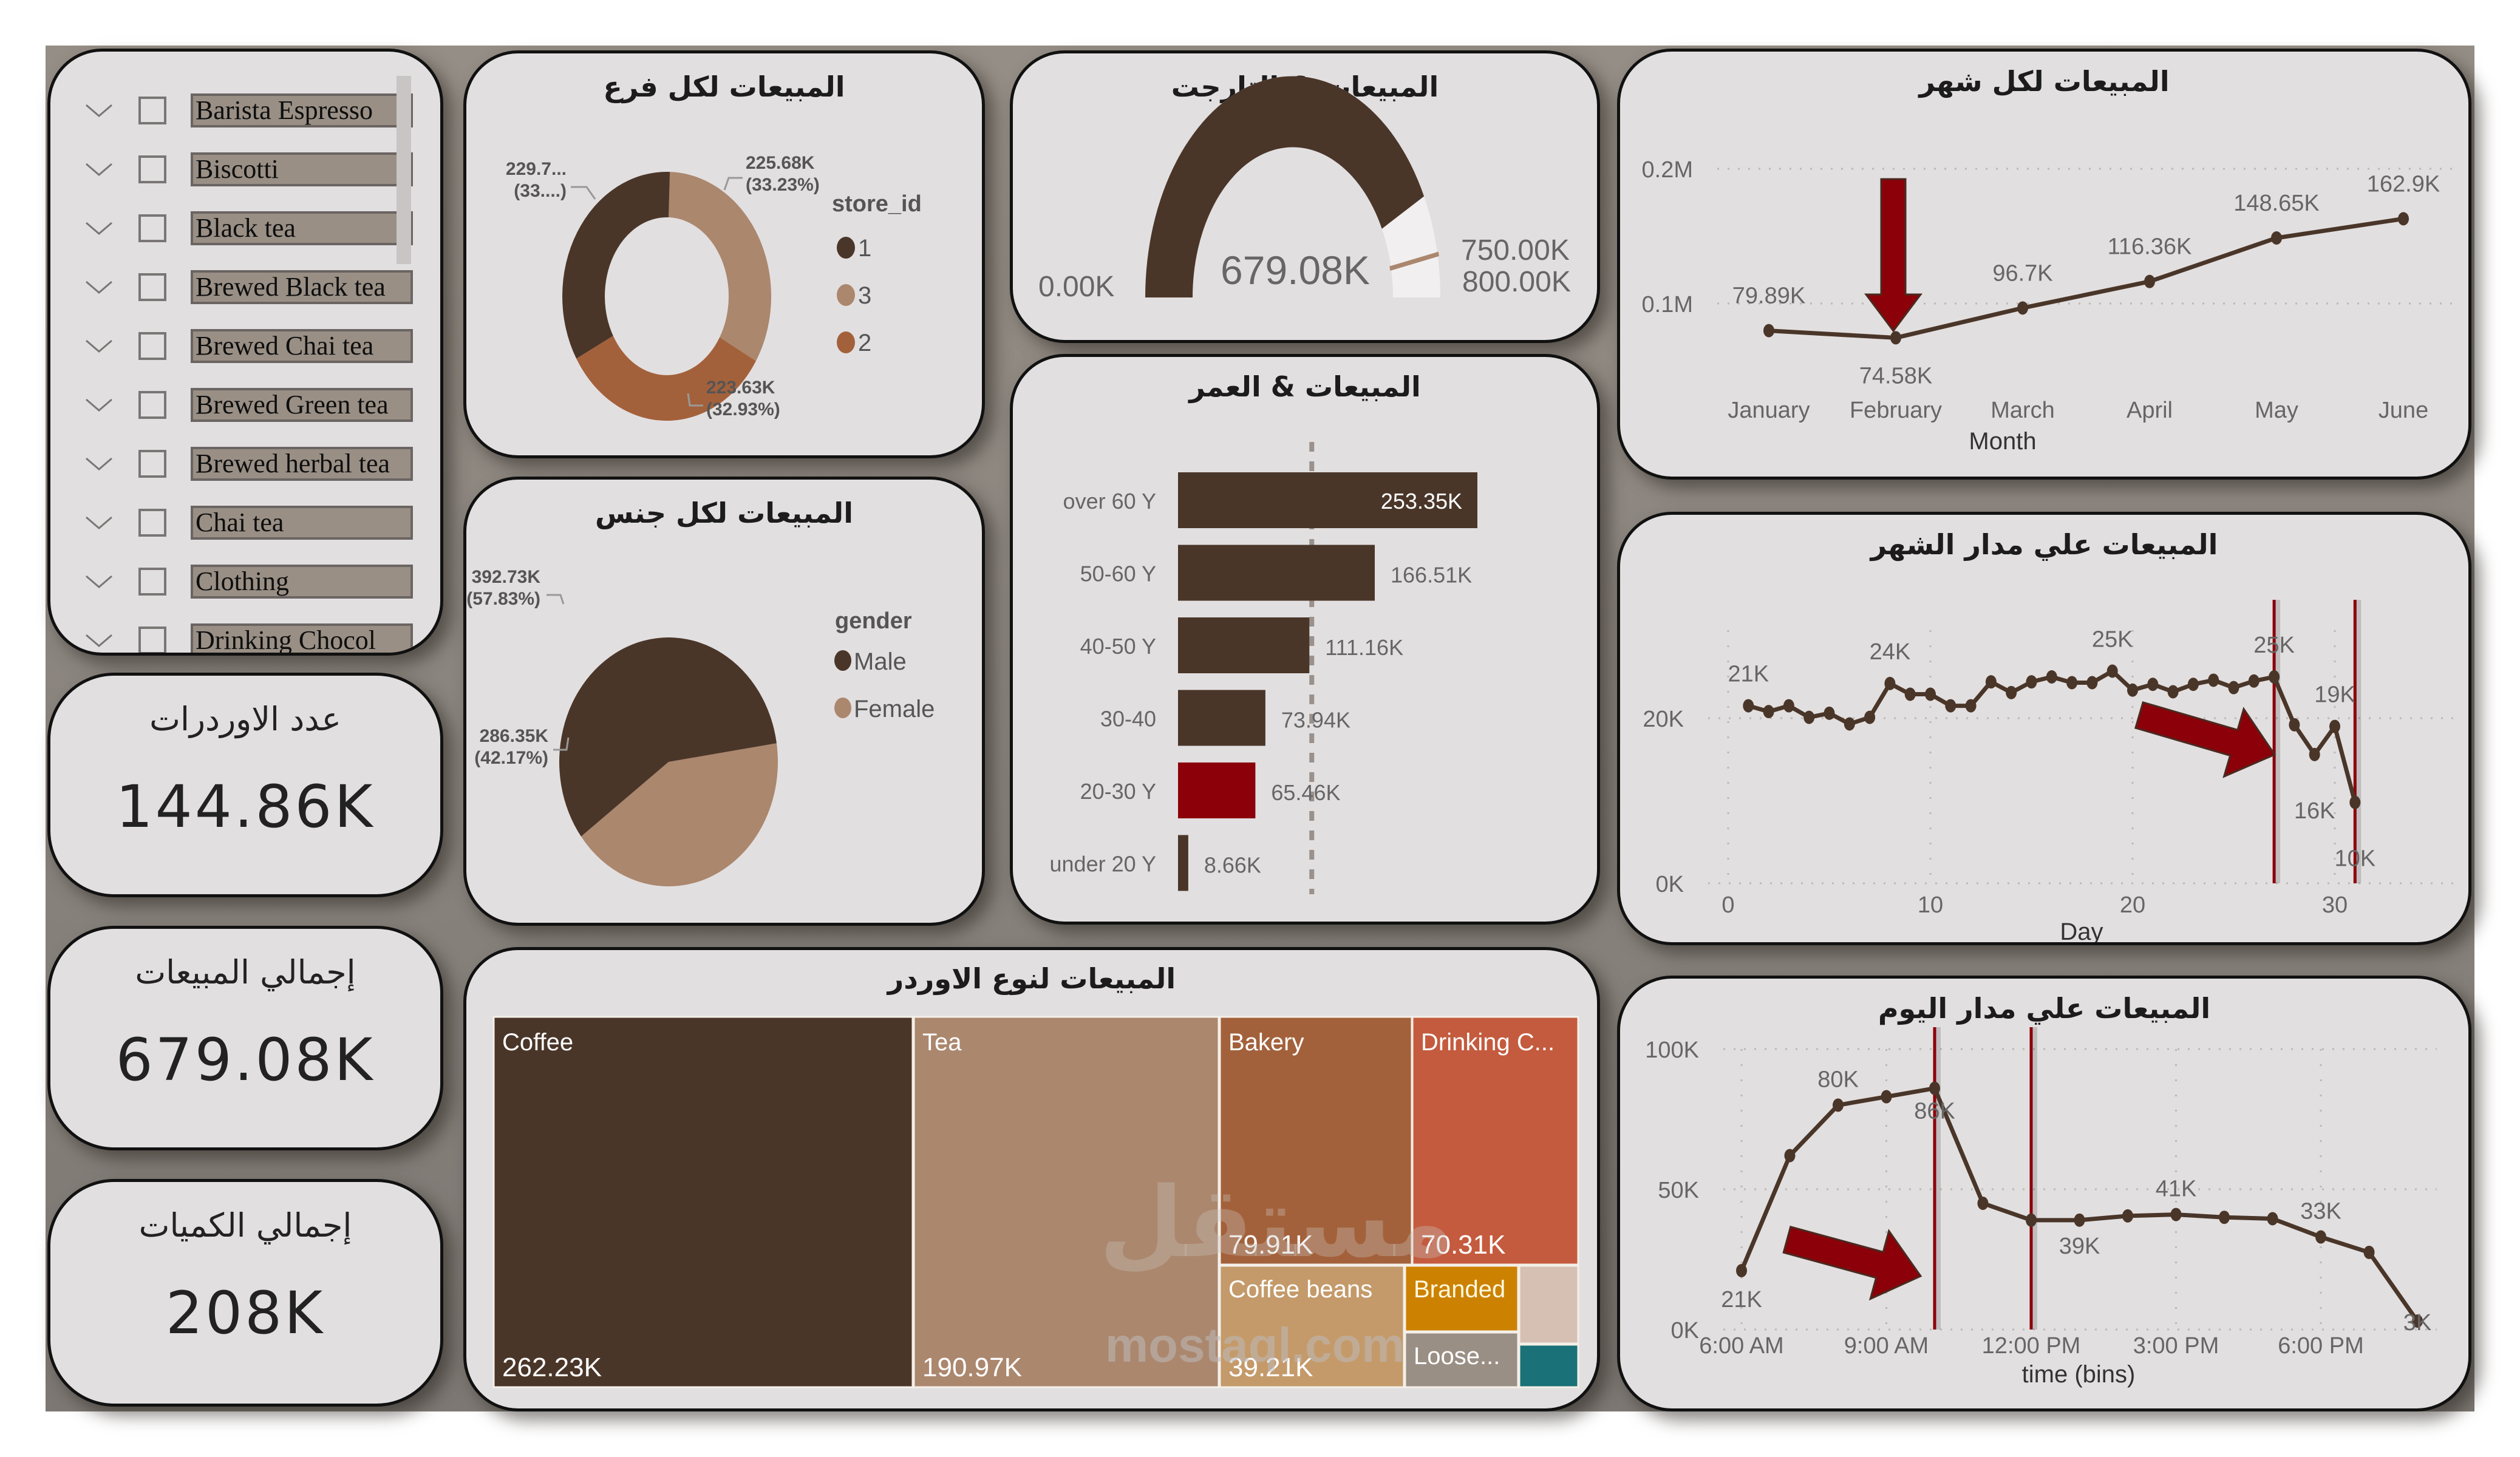  Describe the element at coordinates (248, 463) in the screenshot. I see `slicer-item: Brewed herbal tea` at that location.